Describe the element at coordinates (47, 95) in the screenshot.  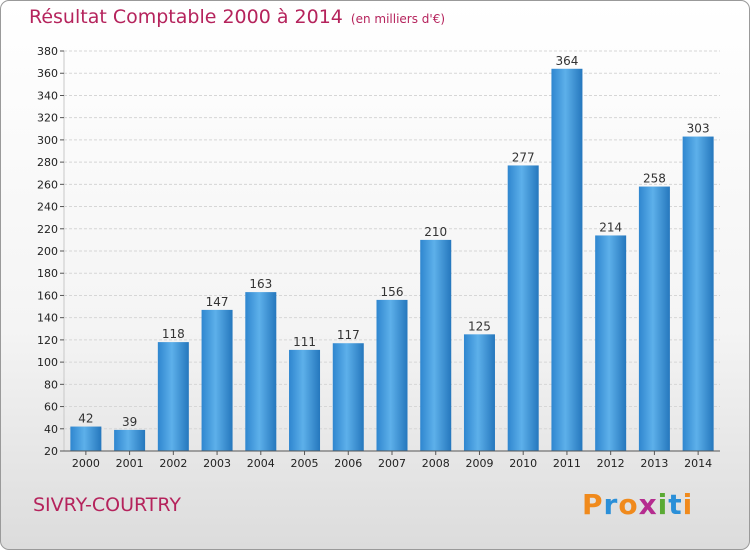
I see `y-tick-label: 340` at that location.